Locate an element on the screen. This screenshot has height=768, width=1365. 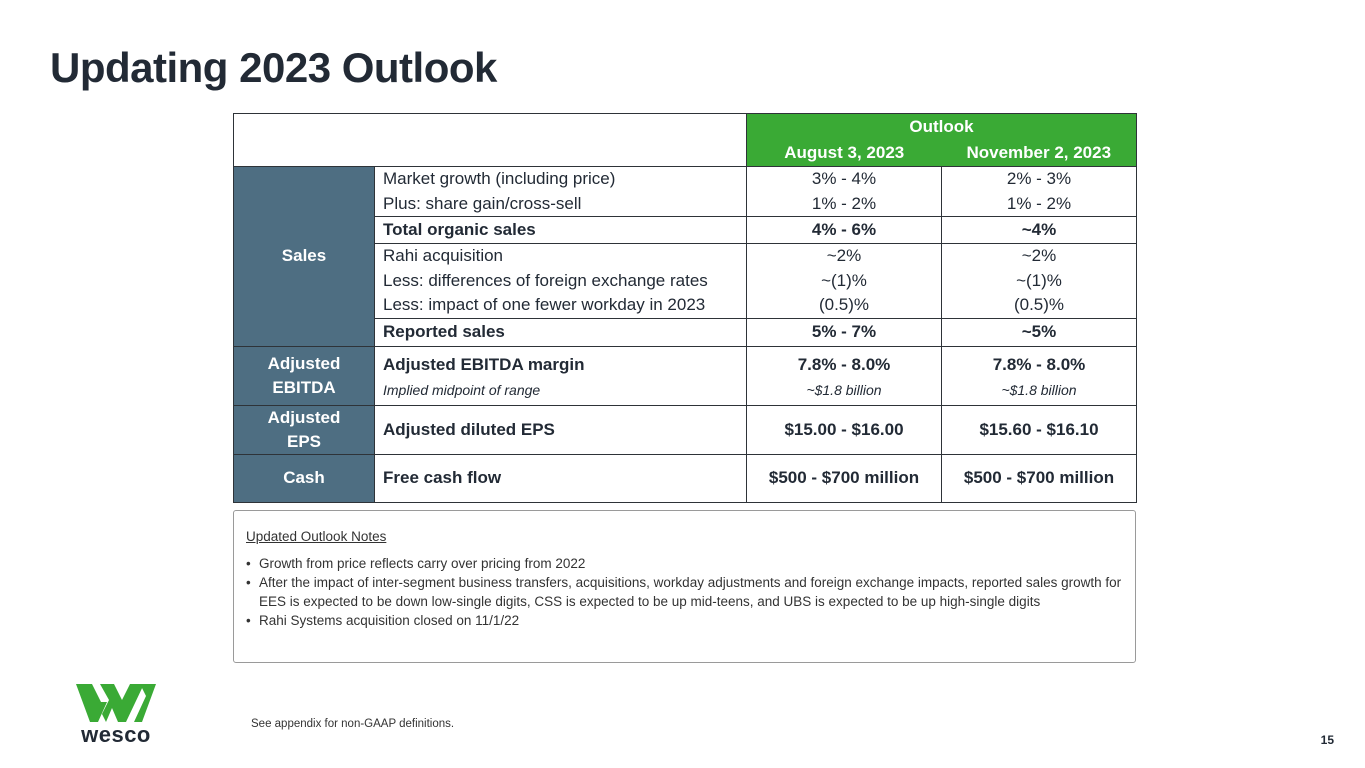
table-row: Total organic sales 4% - 6% ~4% is located at coordinates (685, 230).